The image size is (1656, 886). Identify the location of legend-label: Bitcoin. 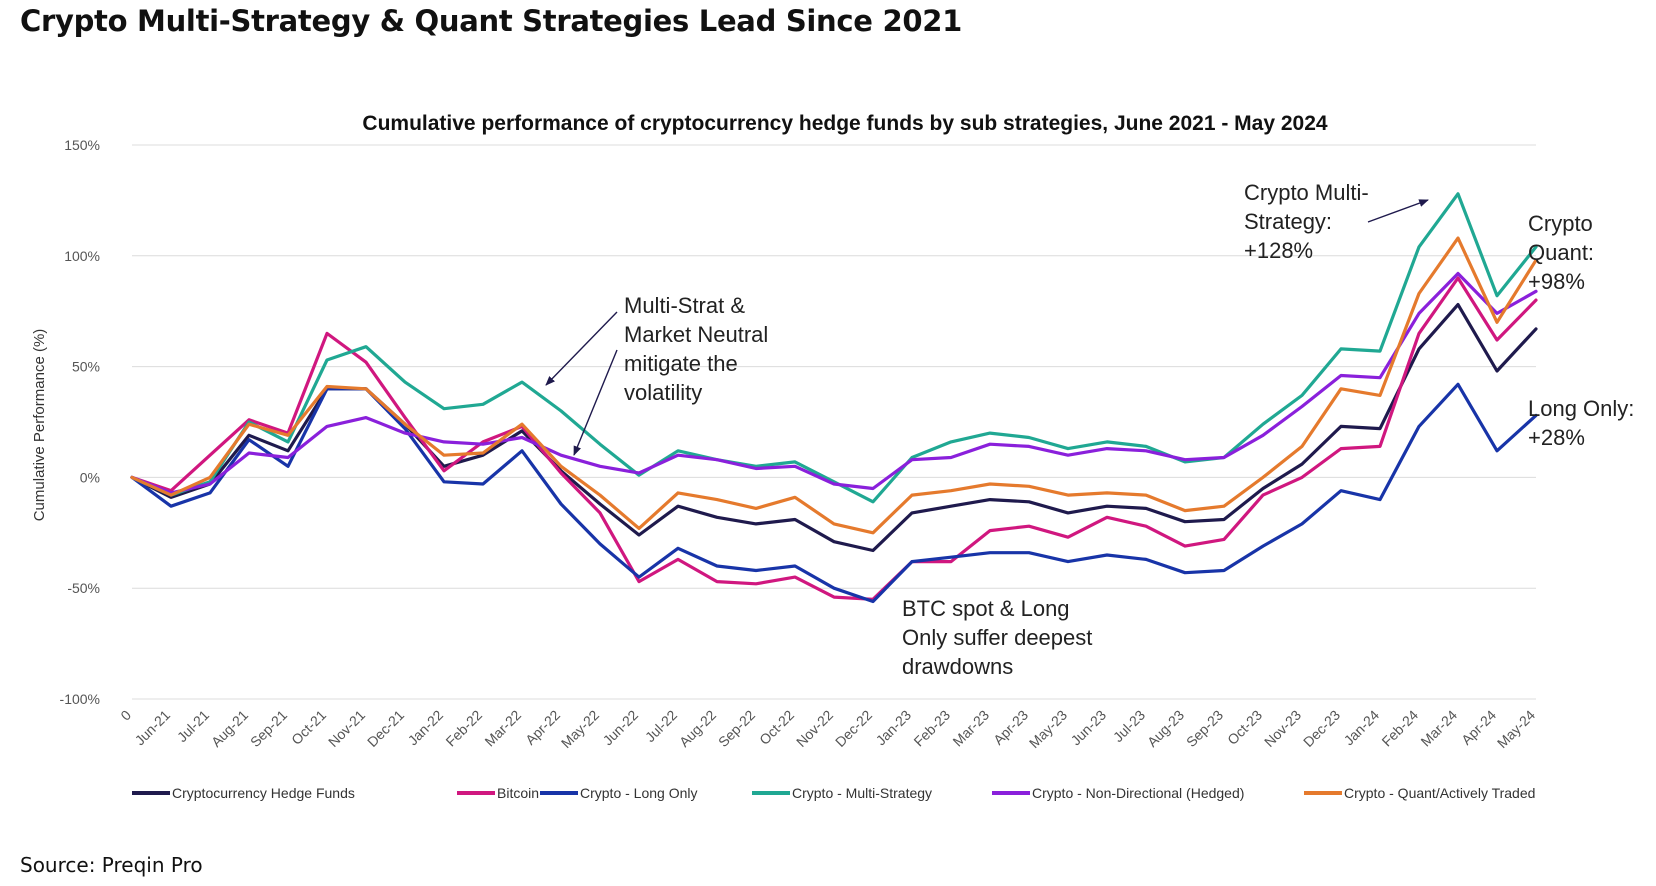
(518, 793).